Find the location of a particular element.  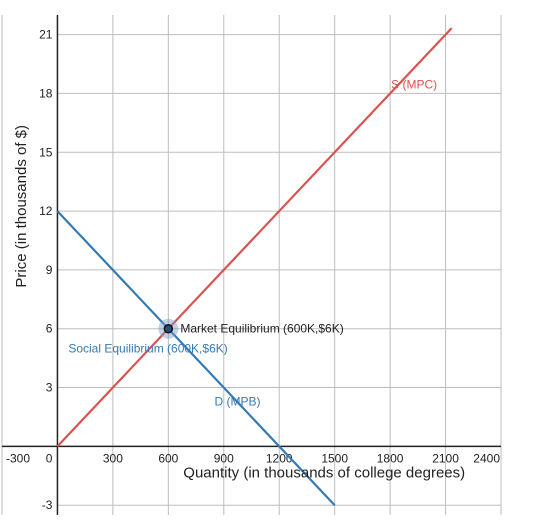

social-equilibrium-label: Social Equilibrium (600K,$6K) is located at coordinates (147, 349).